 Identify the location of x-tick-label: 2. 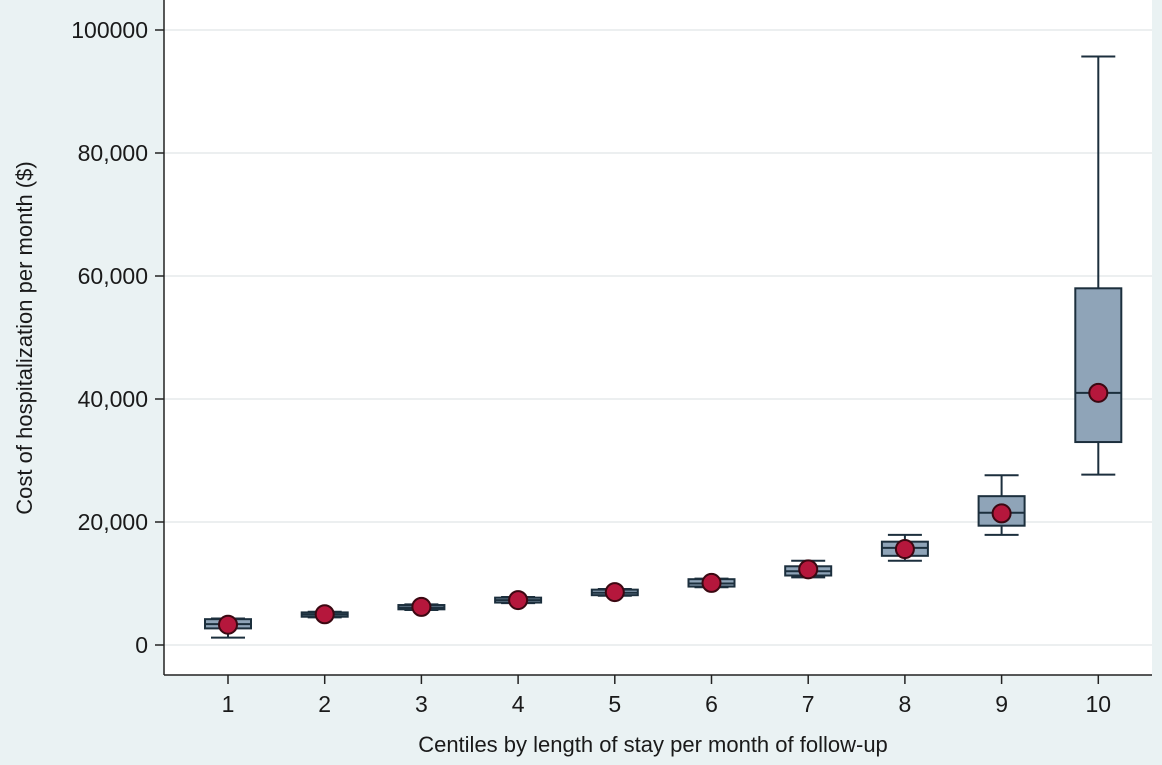
(324, 704).